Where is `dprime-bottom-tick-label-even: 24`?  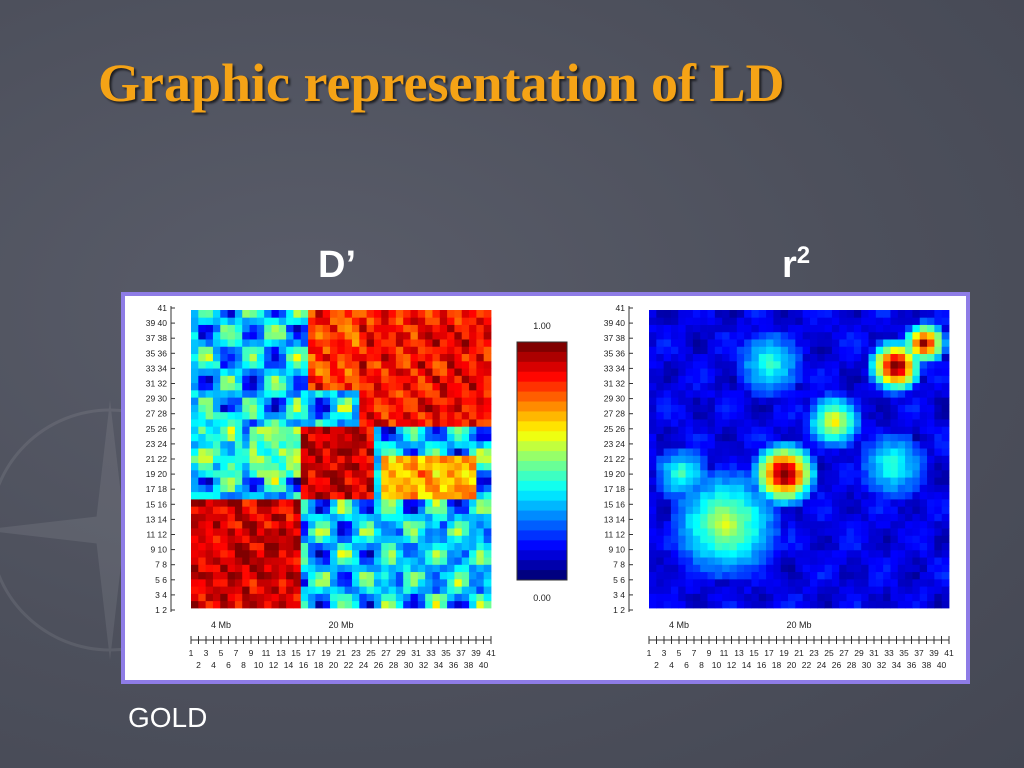 dprime-bottom-tick-label-even: 24 is located at coordinates (364, 665).